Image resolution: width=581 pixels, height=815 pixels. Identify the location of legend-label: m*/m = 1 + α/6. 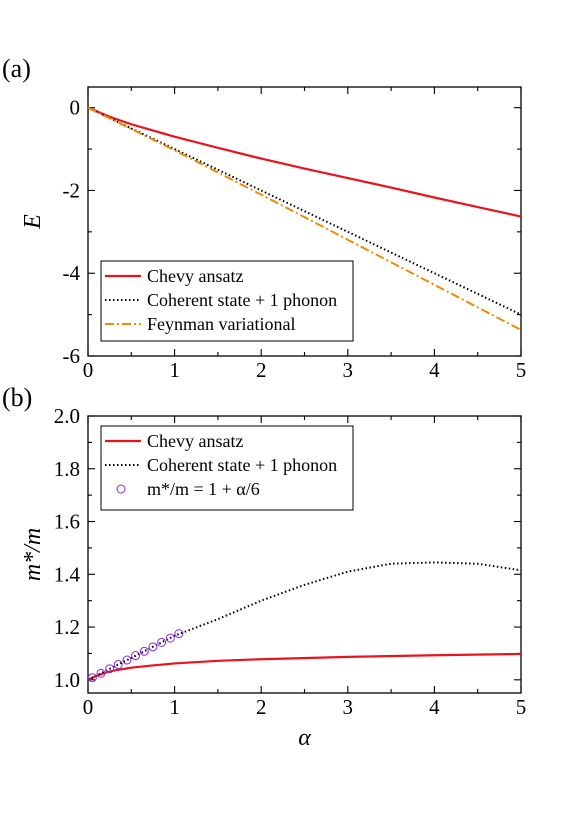
(203, 489).